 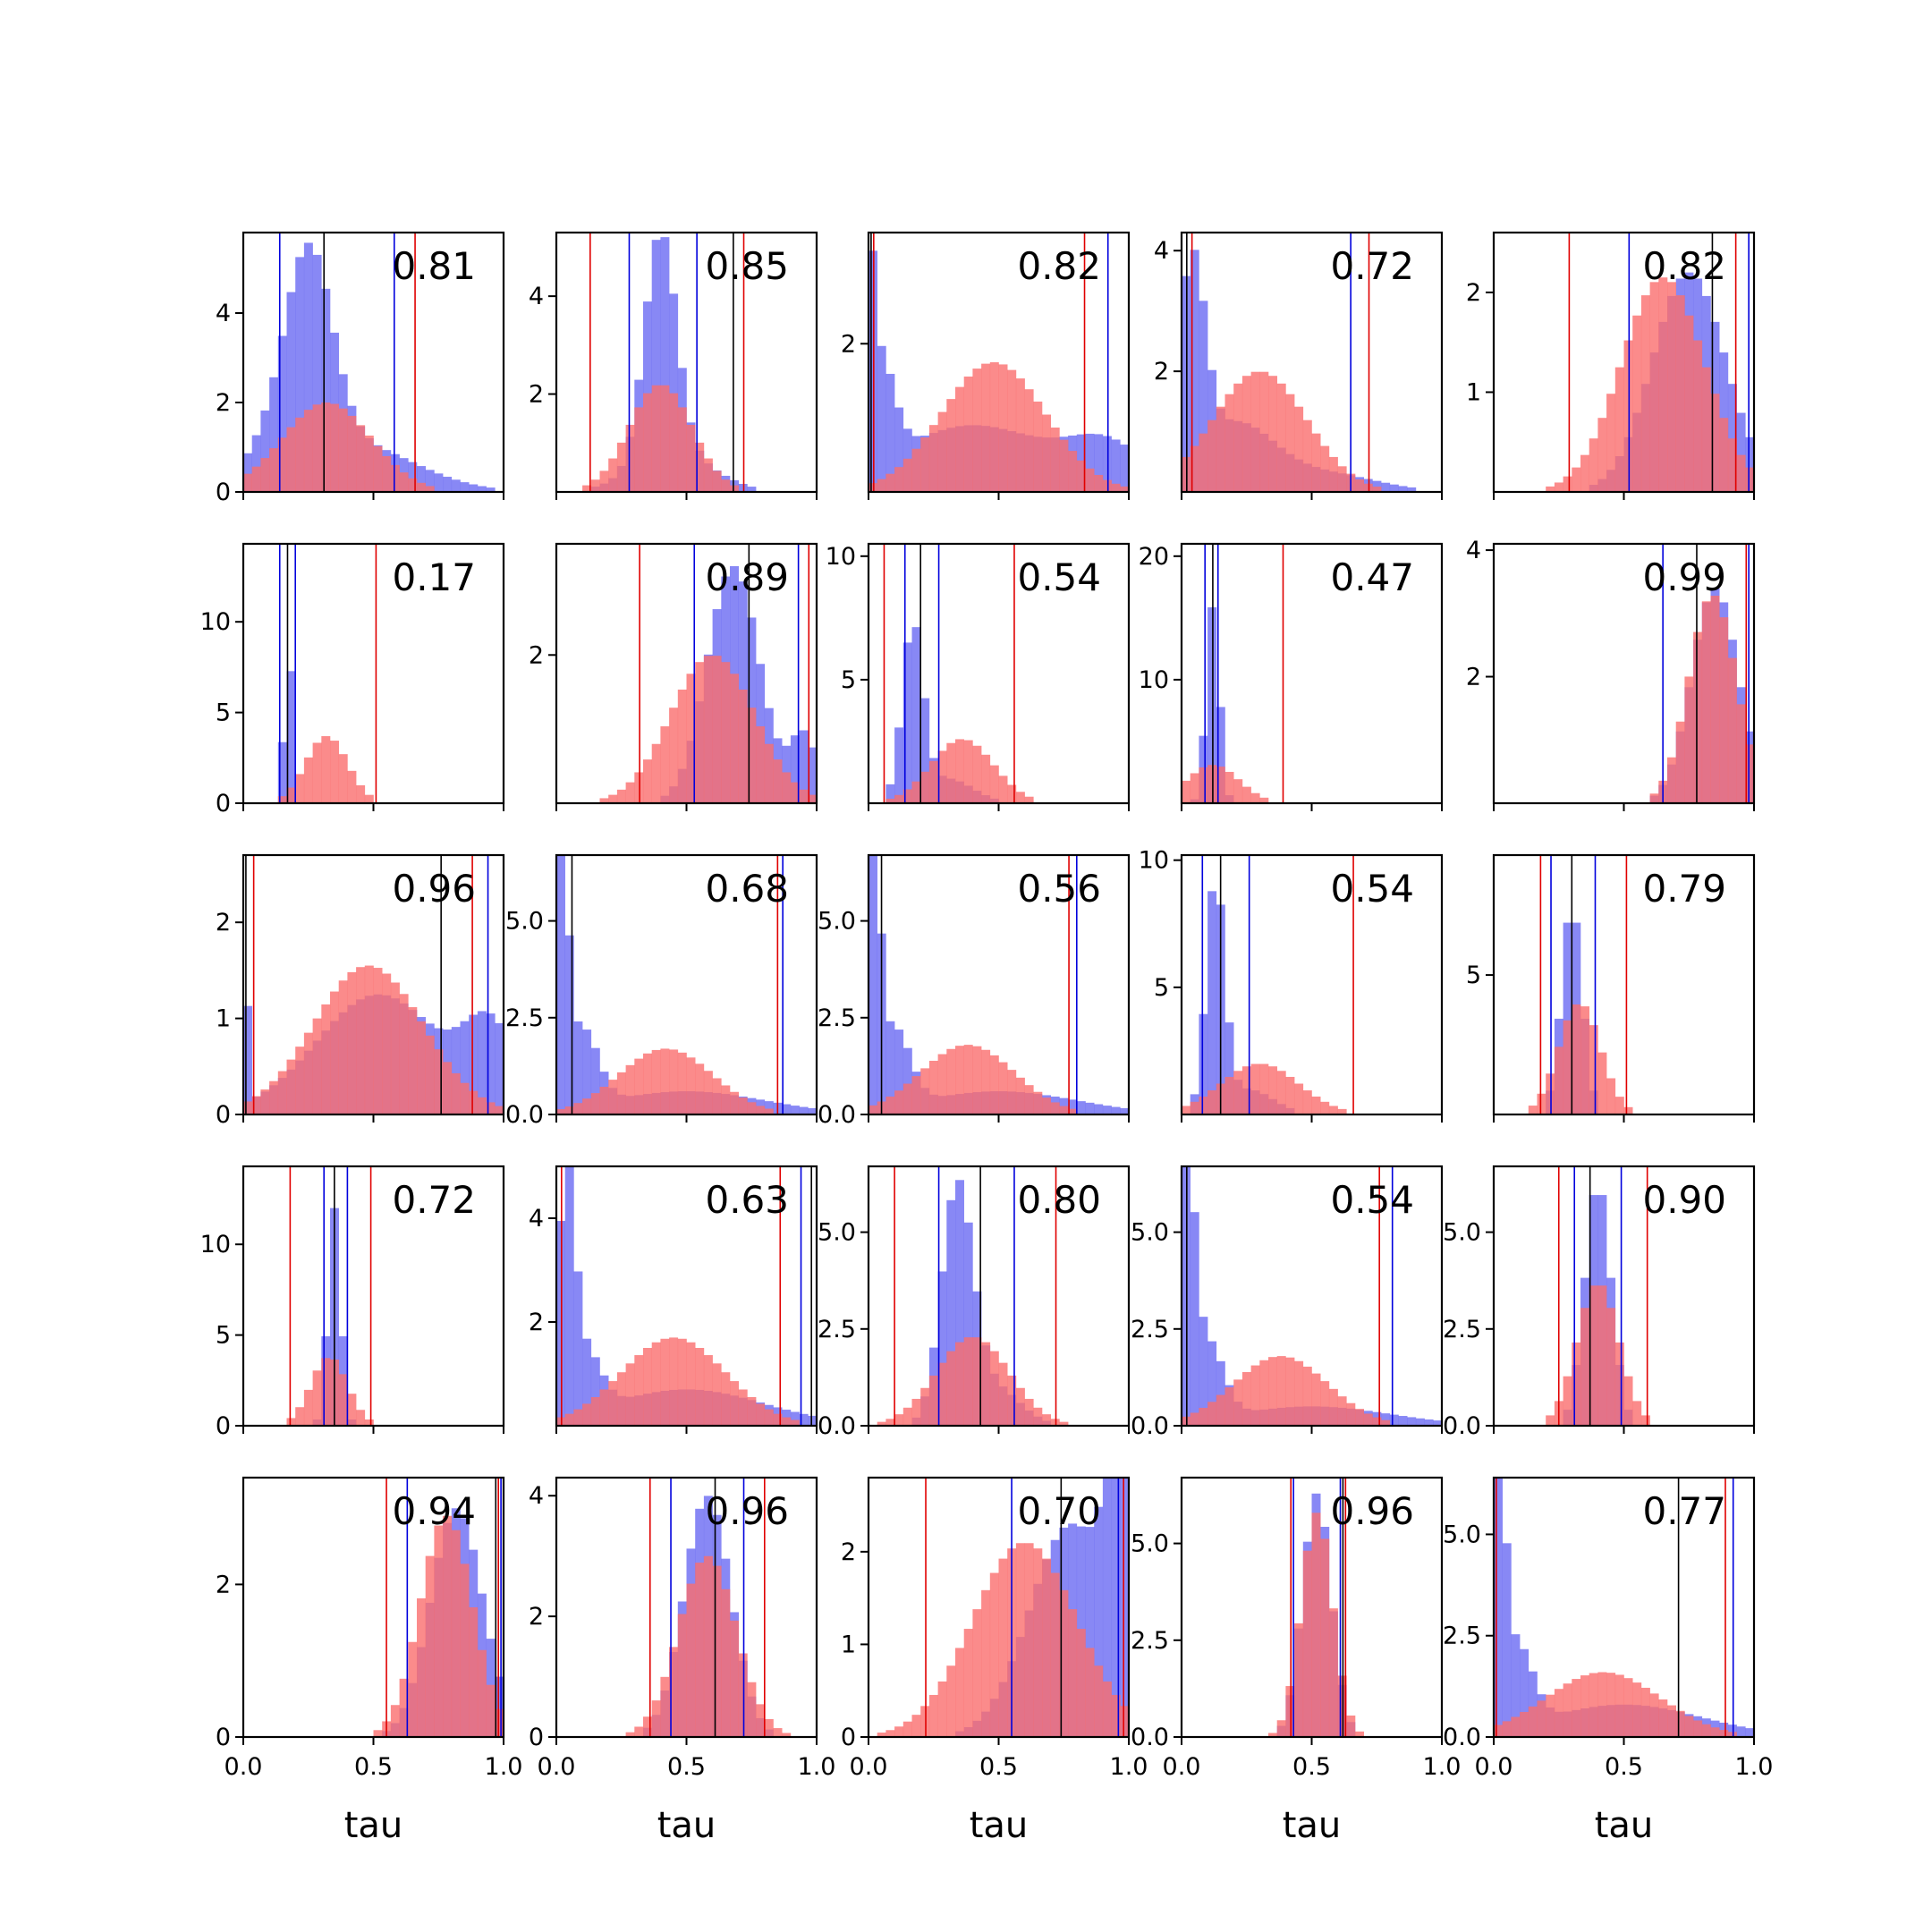 I want to click on y-tick-label: 5, so click(x=848, y=680).